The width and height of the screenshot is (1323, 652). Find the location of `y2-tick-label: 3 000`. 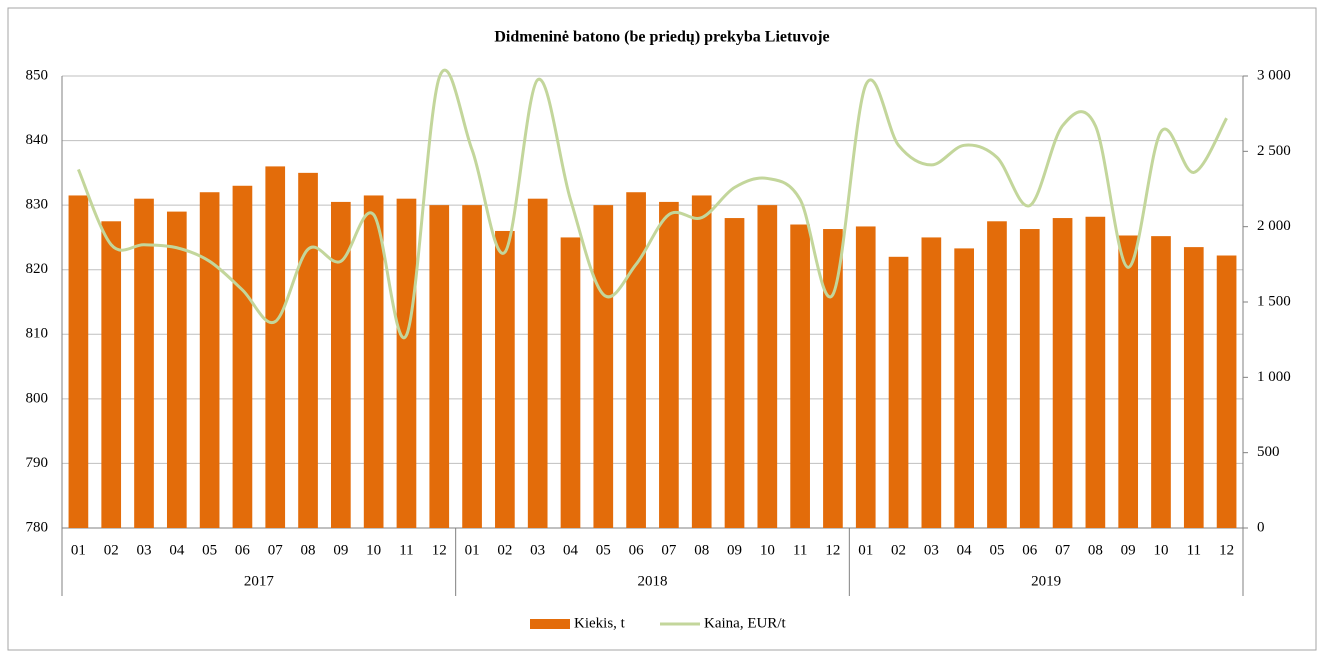

y2-tick-label: 3 000 is located at coordinates (1274, 75).